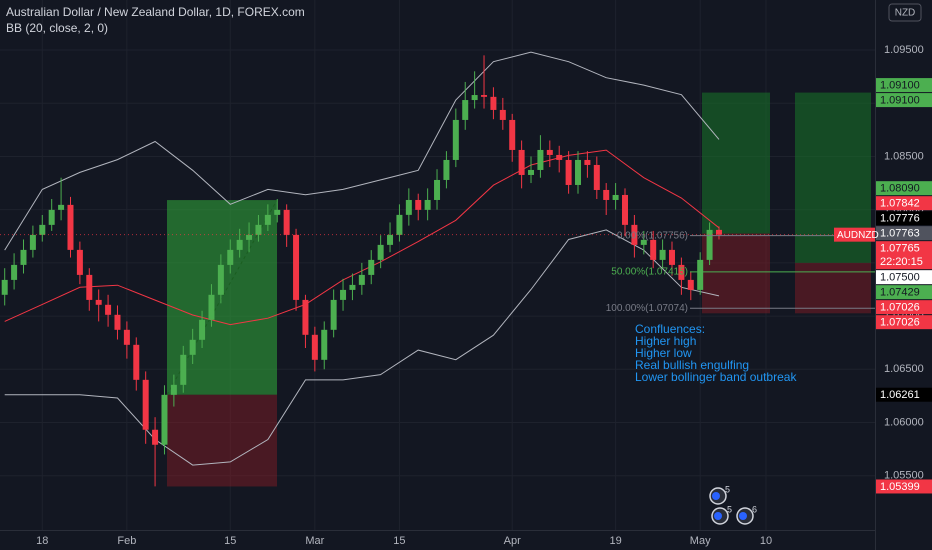  I want to click on events: 5 5 6, so click(733, 504).